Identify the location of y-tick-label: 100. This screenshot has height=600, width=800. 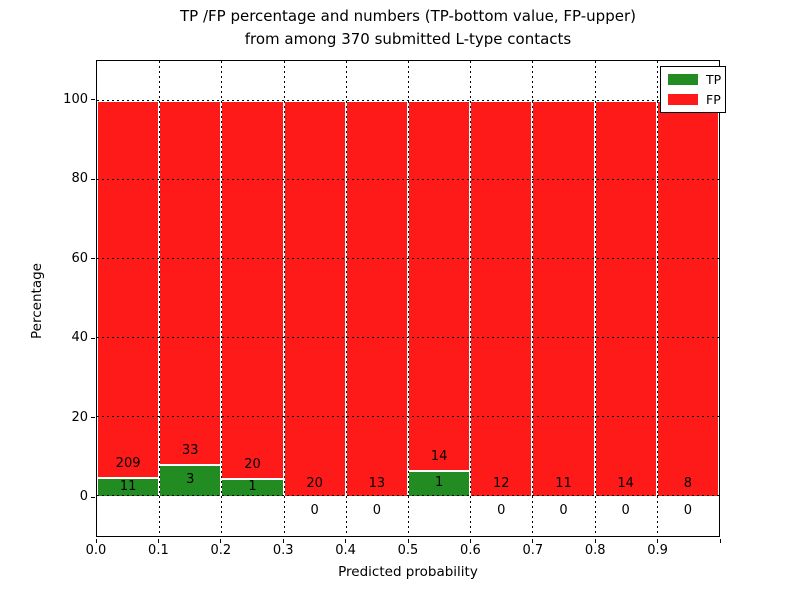
(75, 99).